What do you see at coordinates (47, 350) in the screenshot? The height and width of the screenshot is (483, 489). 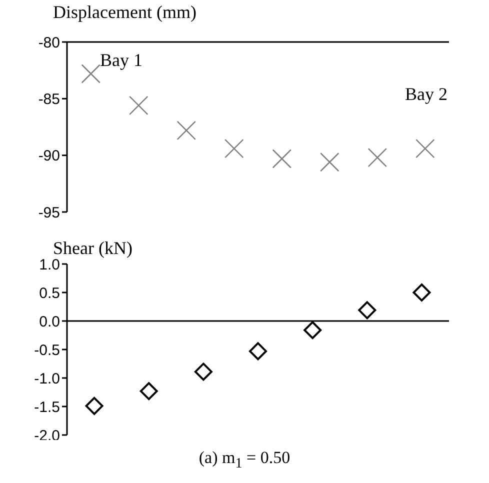 I see `y-tick-label: -0.5` at bounding box center [47, 350].